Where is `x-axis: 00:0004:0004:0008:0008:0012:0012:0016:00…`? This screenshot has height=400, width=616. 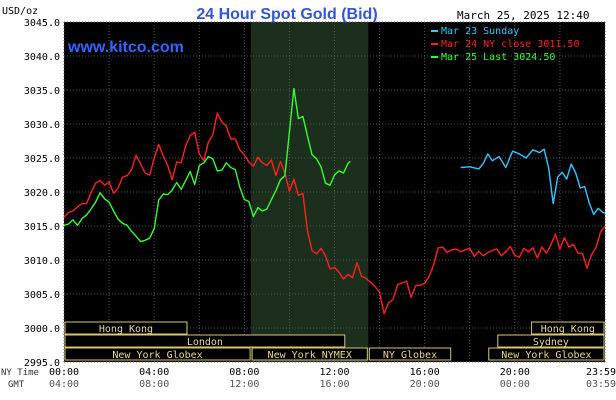 x-axis: 00:0004:0004:0008:0008:0012:0012:0016:00… is located at coordinates (332, 378).